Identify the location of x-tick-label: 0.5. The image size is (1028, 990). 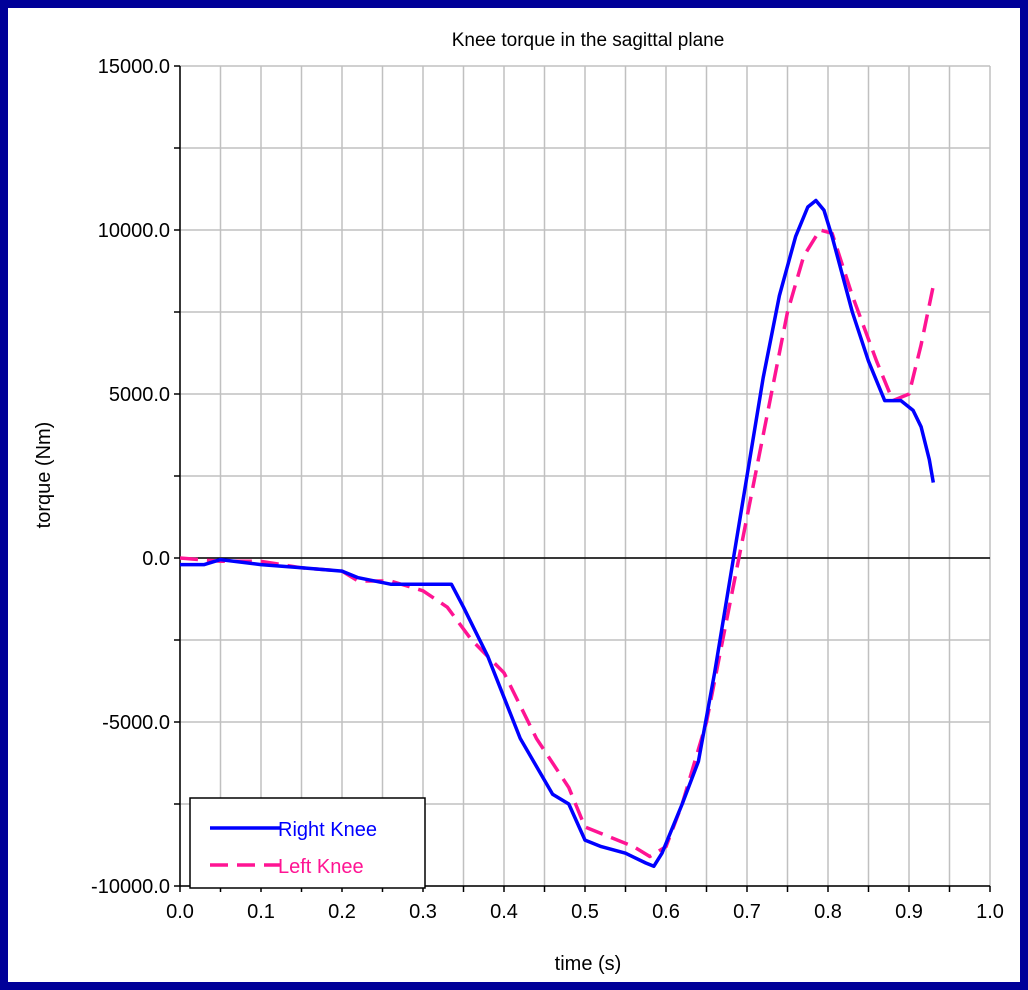
(585, 912).